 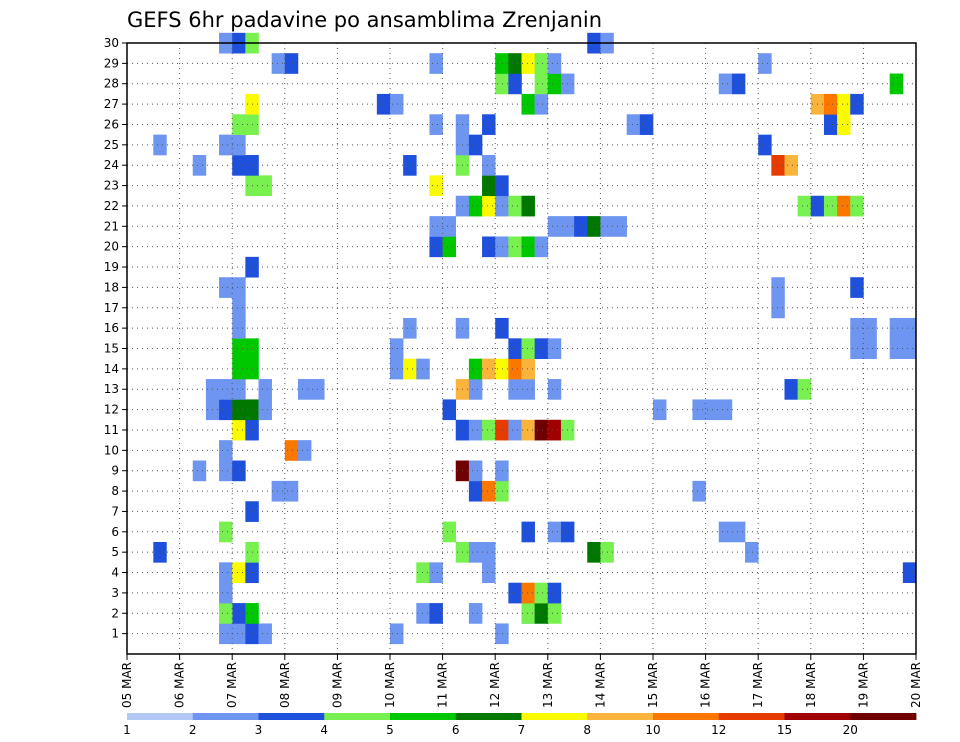 I want to click on y-tick-label: 12, so click(x=111, y=410).